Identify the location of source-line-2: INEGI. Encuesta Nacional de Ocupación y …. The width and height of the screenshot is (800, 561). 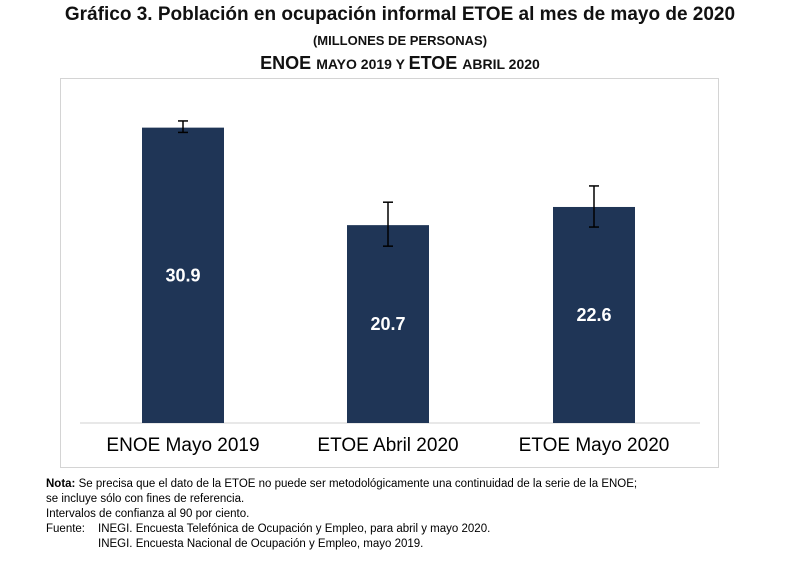
(261, 544).